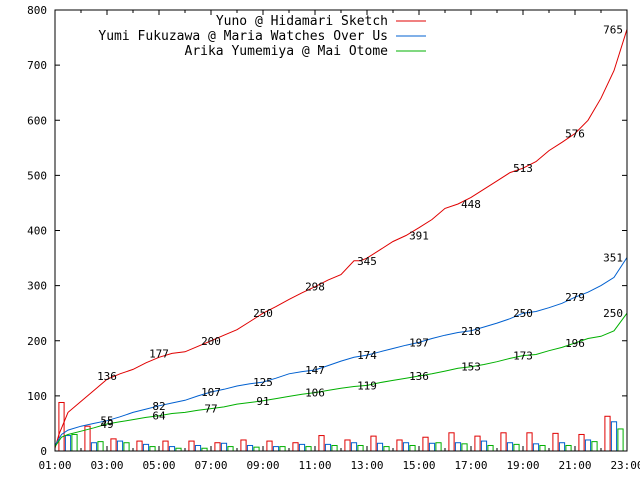 The width and height of the screenshot is (640, 480). I want to click on x-tick-label: 11:00, so click(314, 465).